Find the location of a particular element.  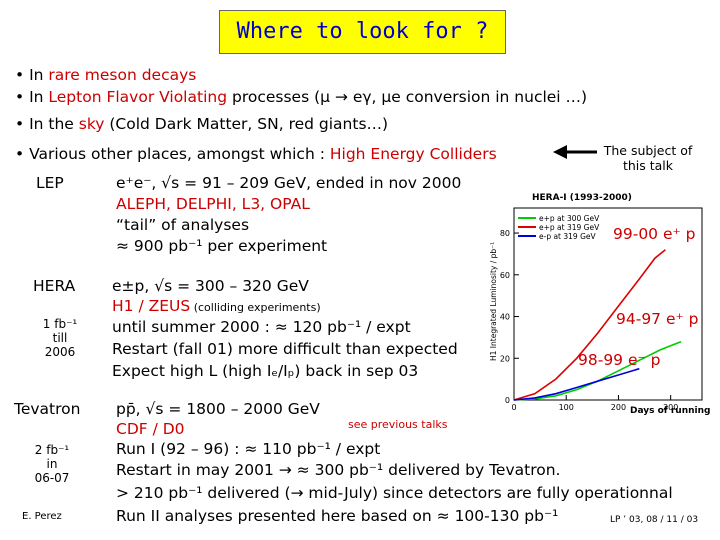

left-arrow-icon is located at coordinates (575, 152).